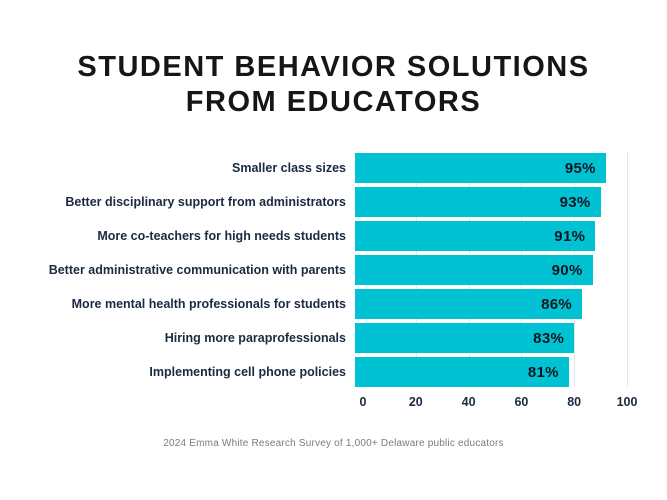 The width and height of the screenshot is (667, 500). Describe the element at coordinates (247, 372) in the screenshot. I see `category-label: Implementing cell phone policies` at that location.